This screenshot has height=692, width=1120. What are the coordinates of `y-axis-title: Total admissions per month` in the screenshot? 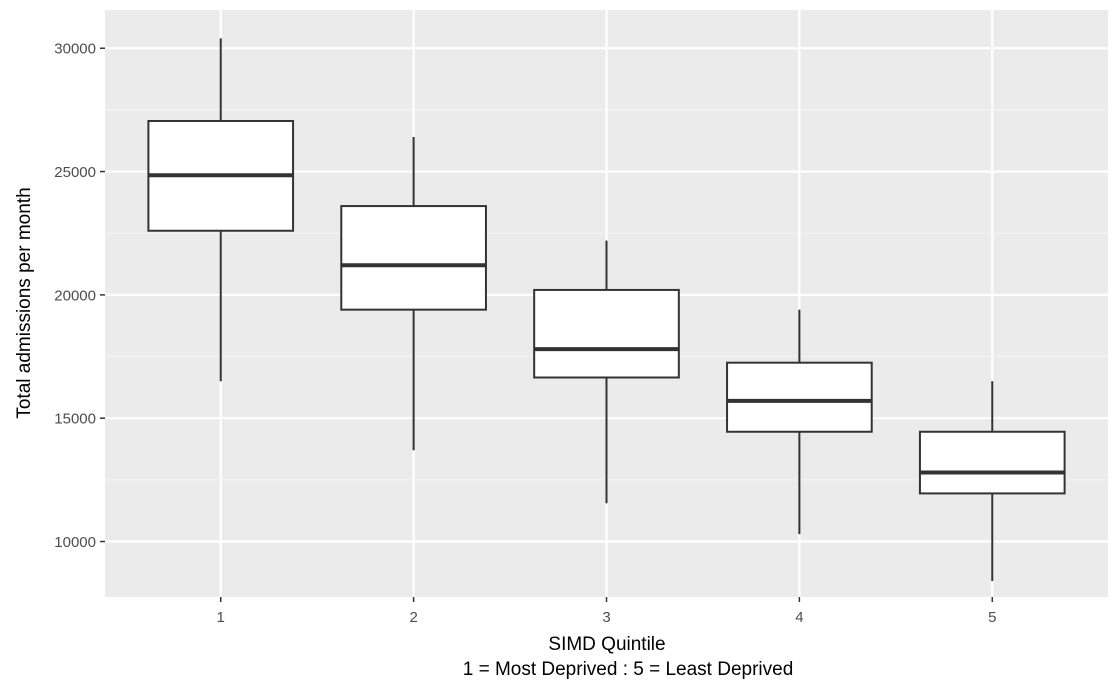 It's located at (24, 302).